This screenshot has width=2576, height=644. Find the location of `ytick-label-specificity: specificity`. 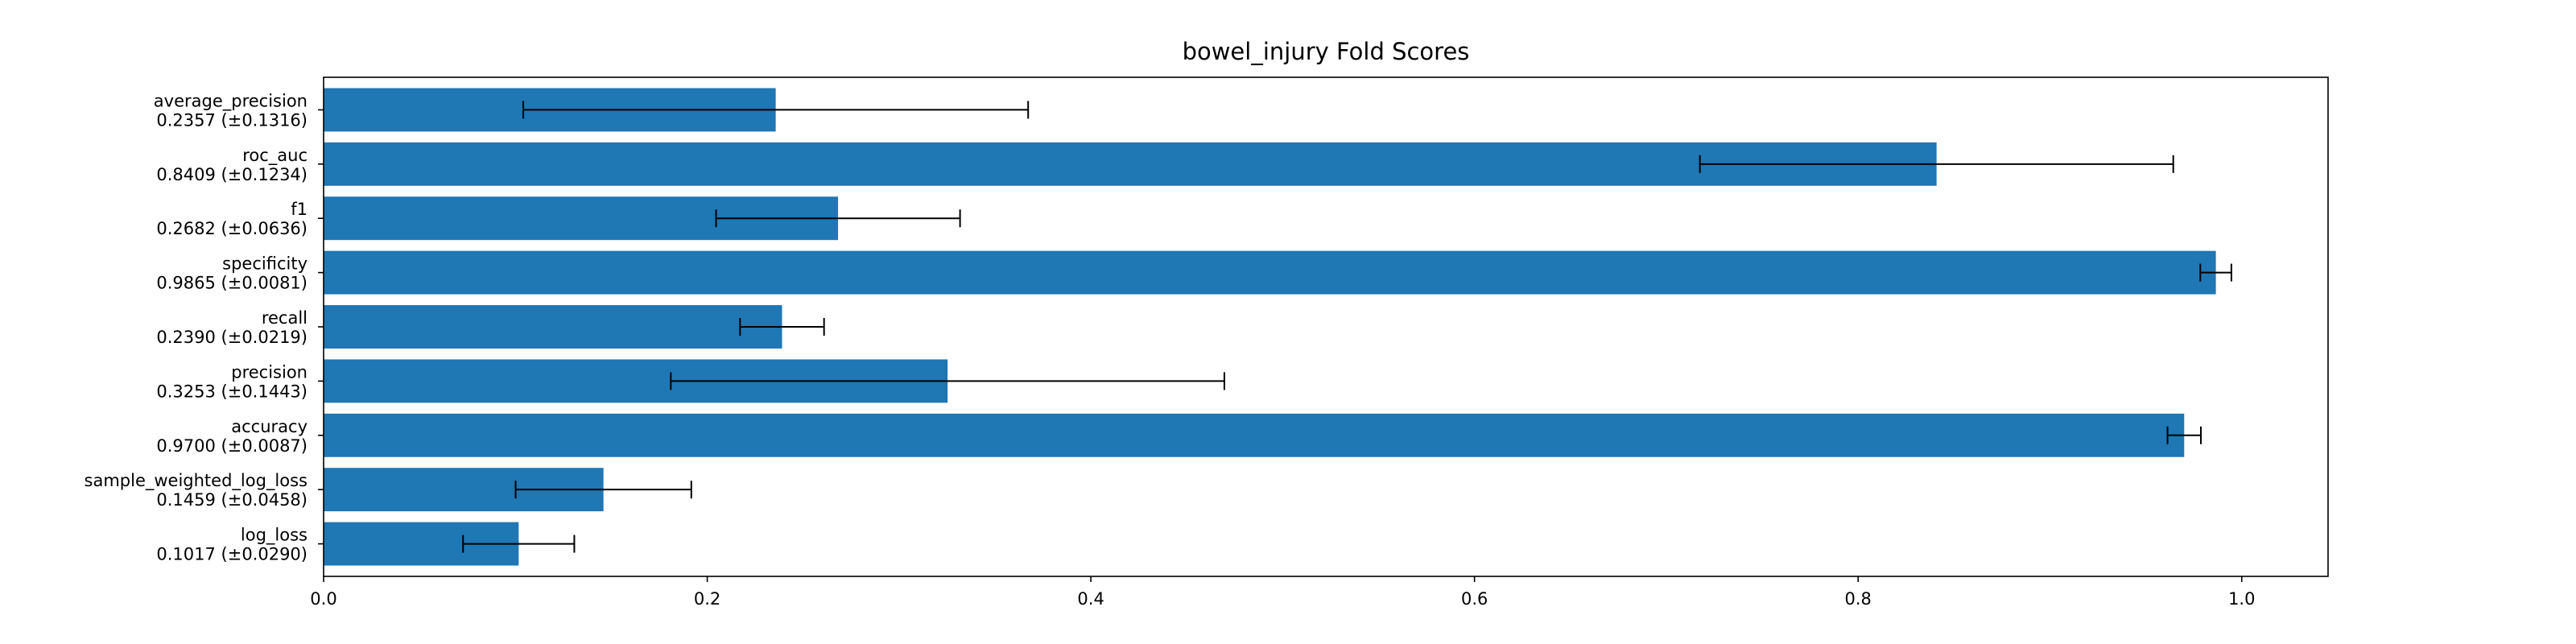

ytick-label-specificity: specificity is located at coordinates (265, 264).